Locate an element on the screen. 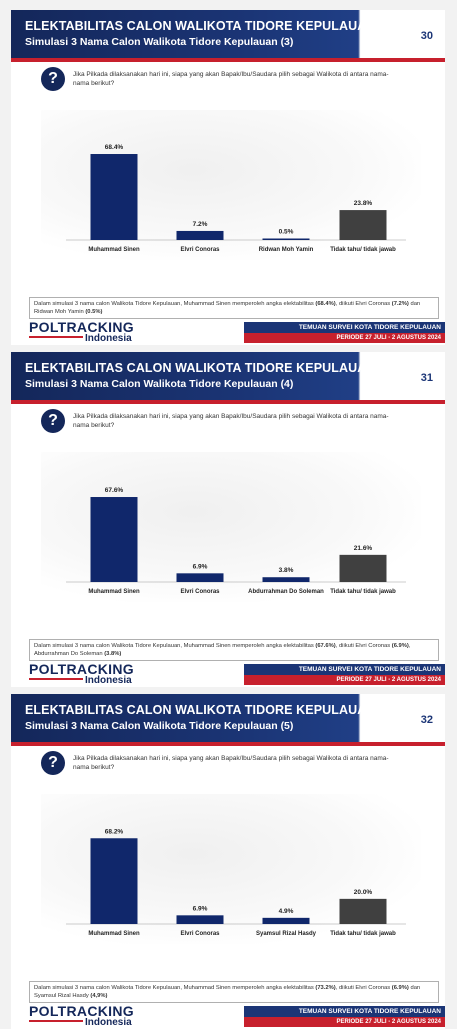  bar-value-label: 7.2% is located at coordinates (200, 224).